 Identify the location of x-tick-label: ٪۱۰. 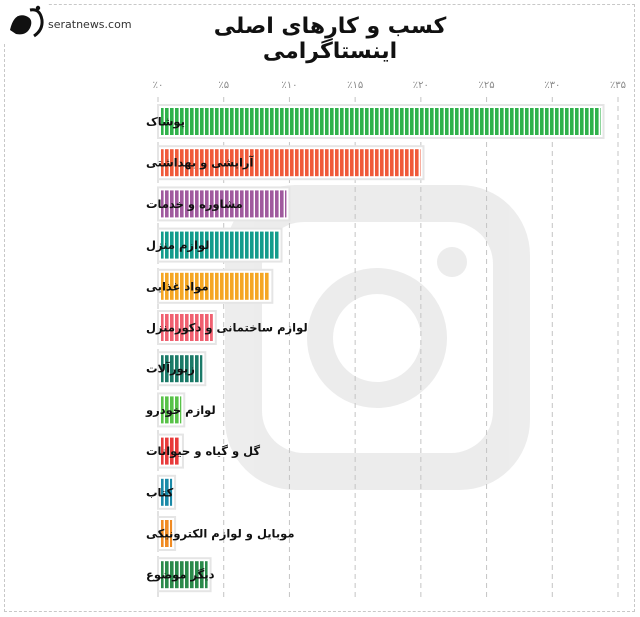
(289, 85).